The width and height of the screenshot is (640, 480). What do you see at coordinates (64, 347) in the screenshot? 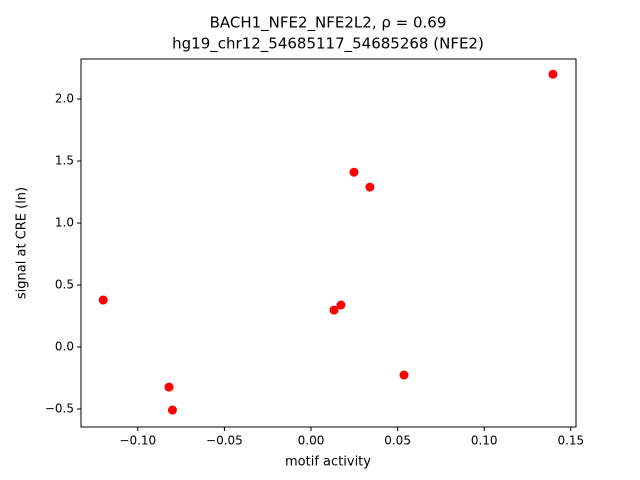
I see `y-tick-label: 0.0` at bounding box center [64, 347].